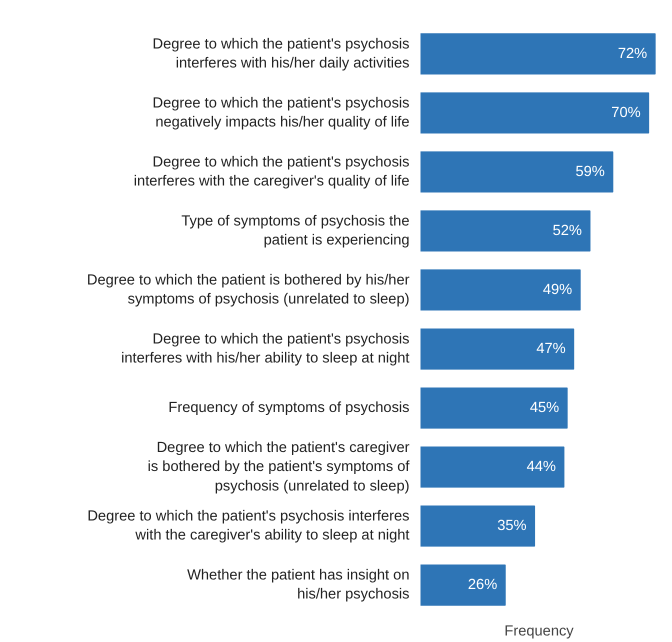 The width and height of the screenshot is (672, 642). I want to click on data-label: 26%, so click(483, 585).